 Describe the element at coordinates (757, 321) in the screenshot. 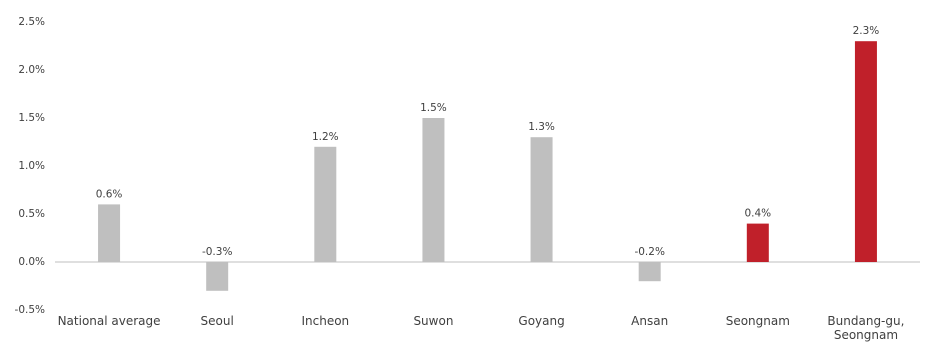

I see `x-tick-label: Seongnam` at that location.